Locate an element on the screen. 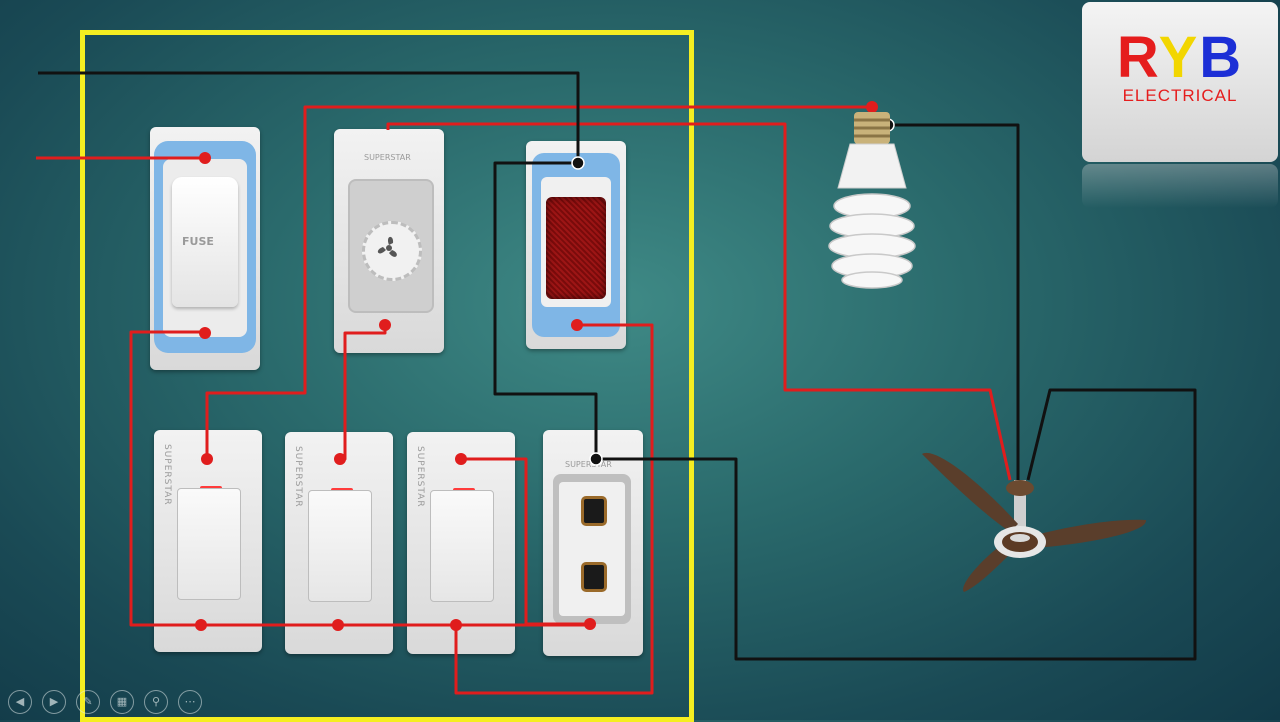 The width and height of the screenshot is (1280, 722). switch-3-rocker is located at coordinates (462, 546).